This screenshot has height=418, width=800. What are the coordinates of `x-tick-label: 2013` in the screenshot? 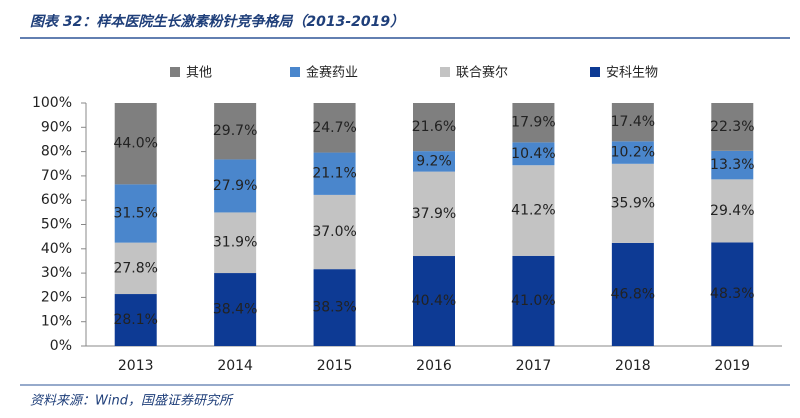 It's located at (136, 366).